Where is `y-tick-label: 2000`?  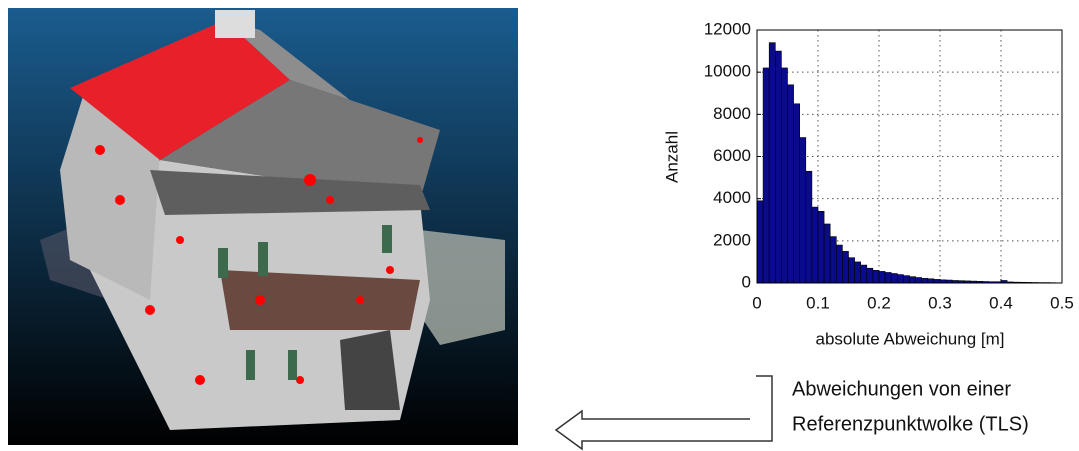
y-tick-label: 2000 is located at coordinates (732, 239).